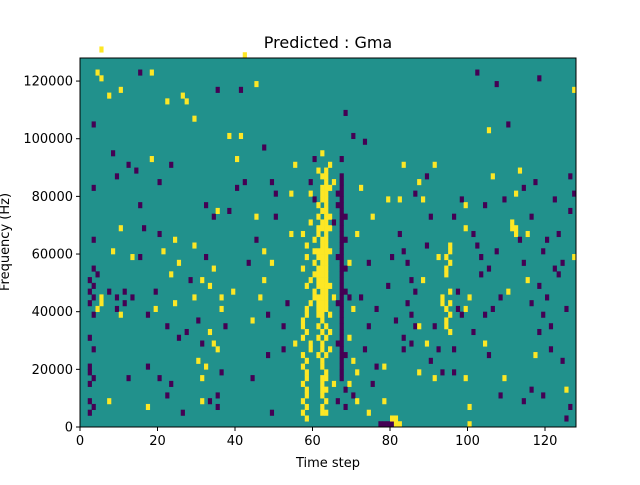 This screenshot has height=485, width=640. What do you see at coordinates (51, 255) in the screenshot?
I see `y-axis: 0 20000 40000 60000 80000 100000 120000` at bounding box center [51, 255].